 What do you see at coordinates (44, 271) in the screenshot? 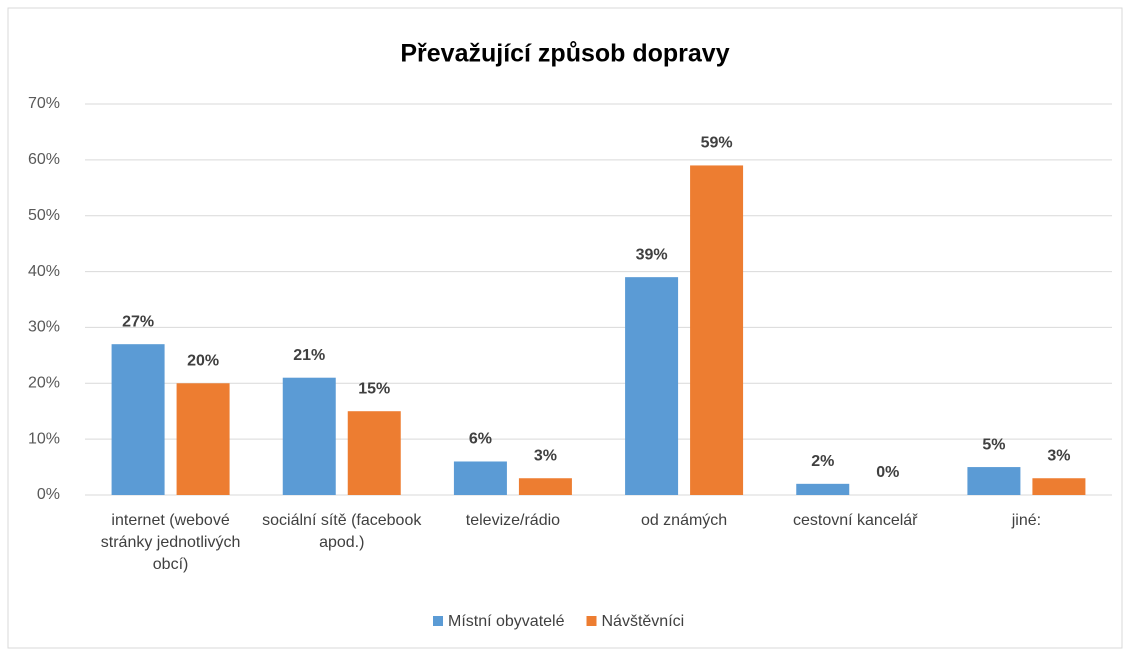
I see `y-tick-label: 40%` at bounding box center [44, 271].